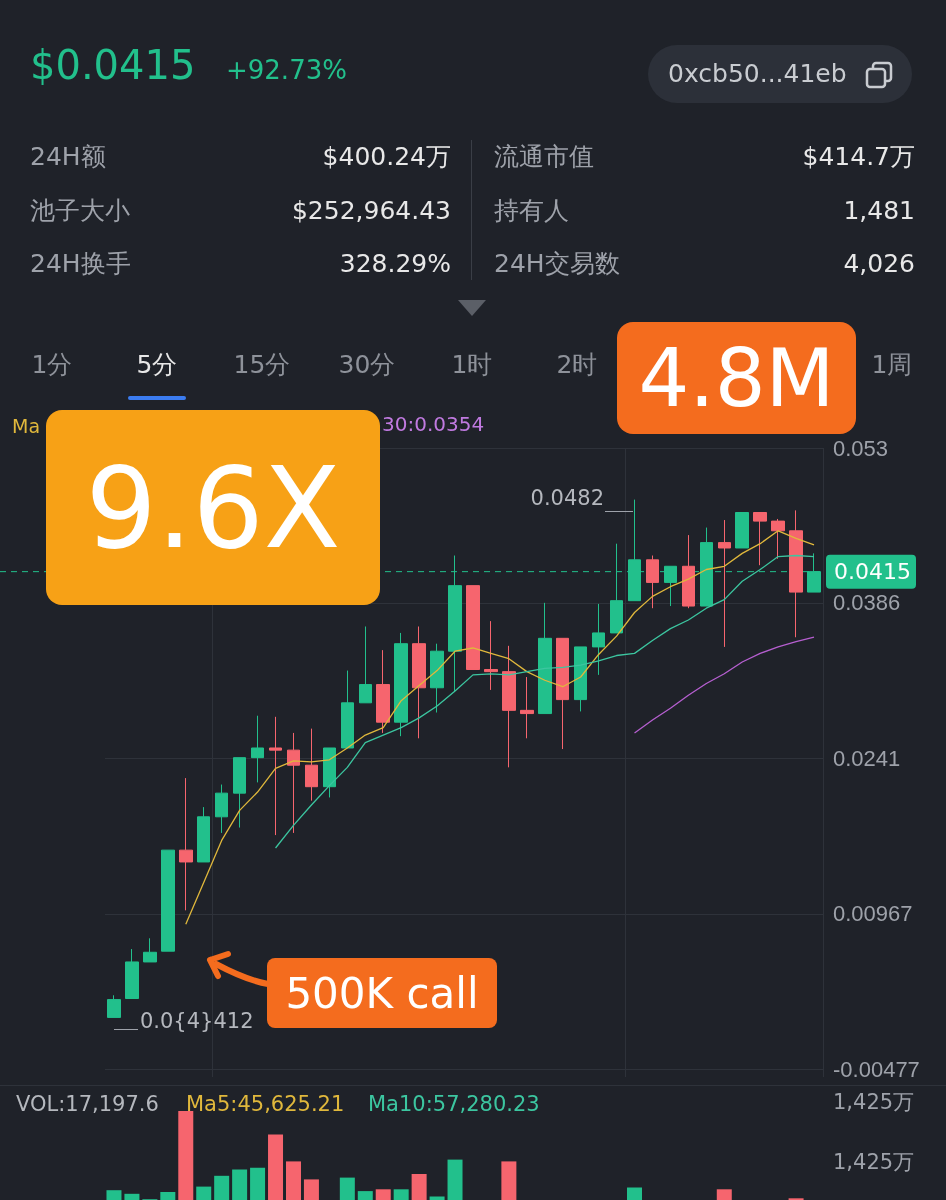 The image size is (946, 1200). I want to click on text: 30分, so click(367, 364).